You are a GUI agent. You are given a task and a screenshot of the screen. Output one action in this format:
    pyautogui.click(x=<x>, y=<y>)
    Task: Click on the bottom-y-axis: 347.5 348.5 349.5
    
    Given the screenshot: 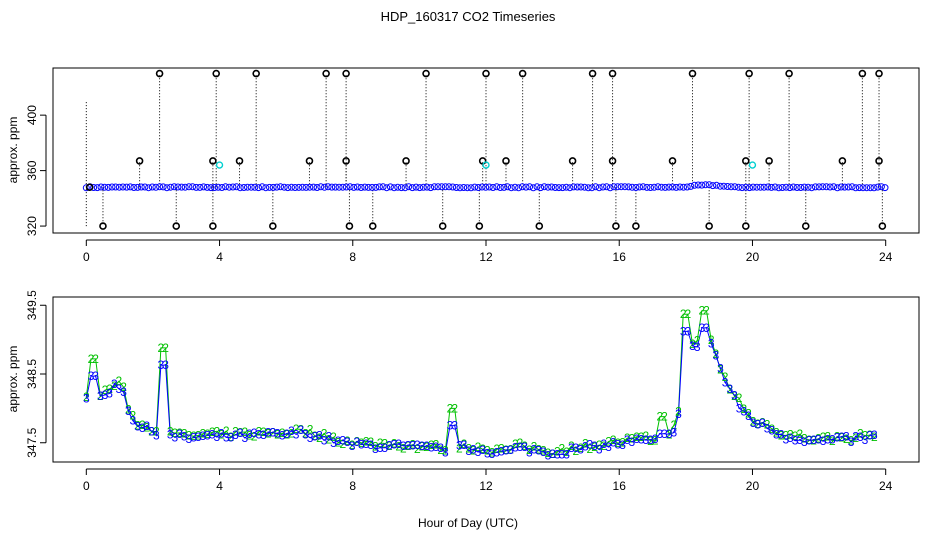 What is the action you would take?
    pyautogui.click(x=36, y=374)
    